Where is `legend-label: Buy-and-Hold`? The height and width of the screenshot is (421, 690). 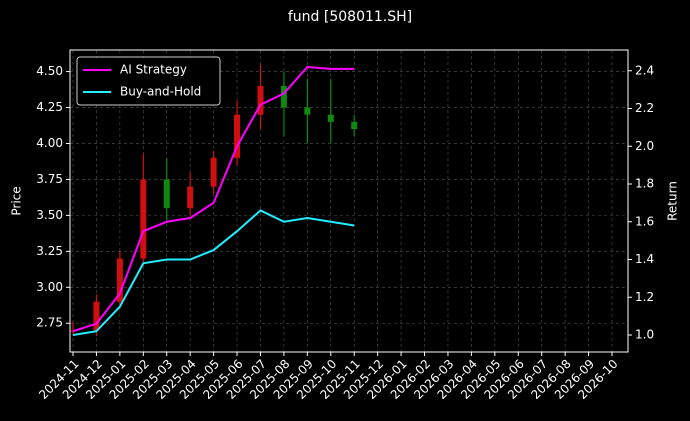
legend-label: Buy-and-Hold is located at coordinates (160, 92).